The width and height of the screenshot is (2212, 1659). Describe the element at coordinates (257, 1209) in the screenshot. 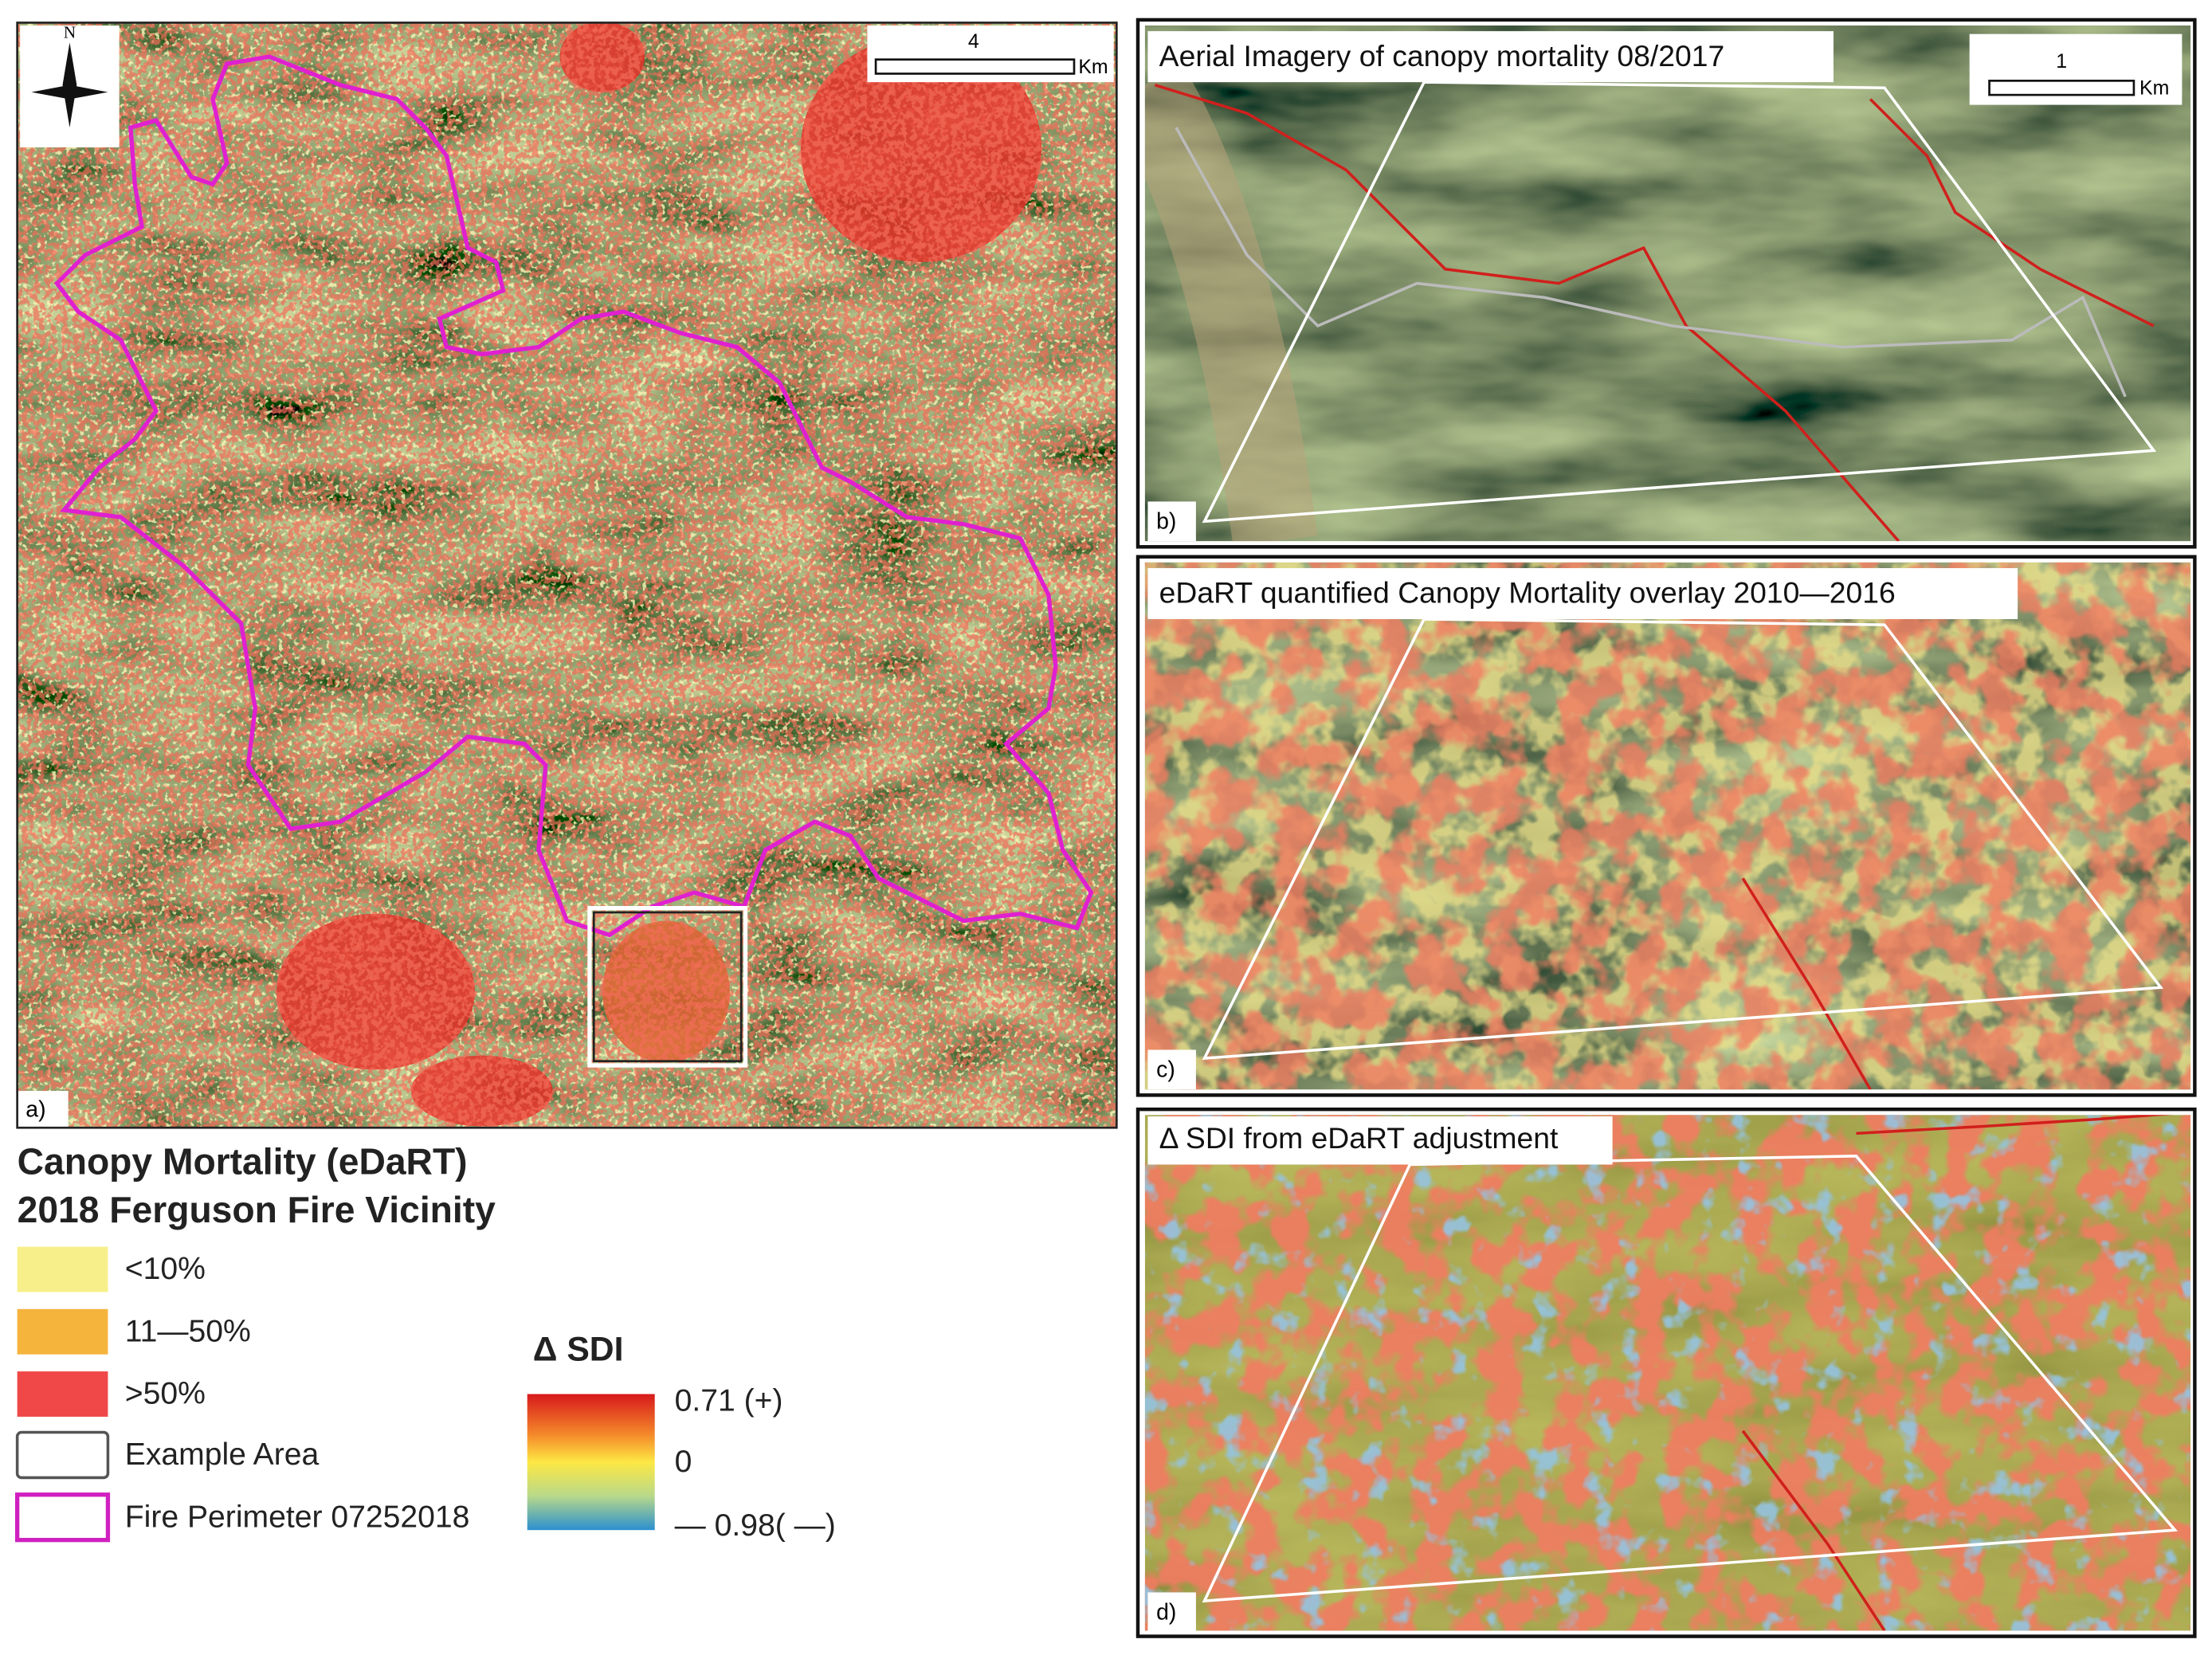

I see `legend-title: 2018 Ferguson Fire Vicinity` at that location.